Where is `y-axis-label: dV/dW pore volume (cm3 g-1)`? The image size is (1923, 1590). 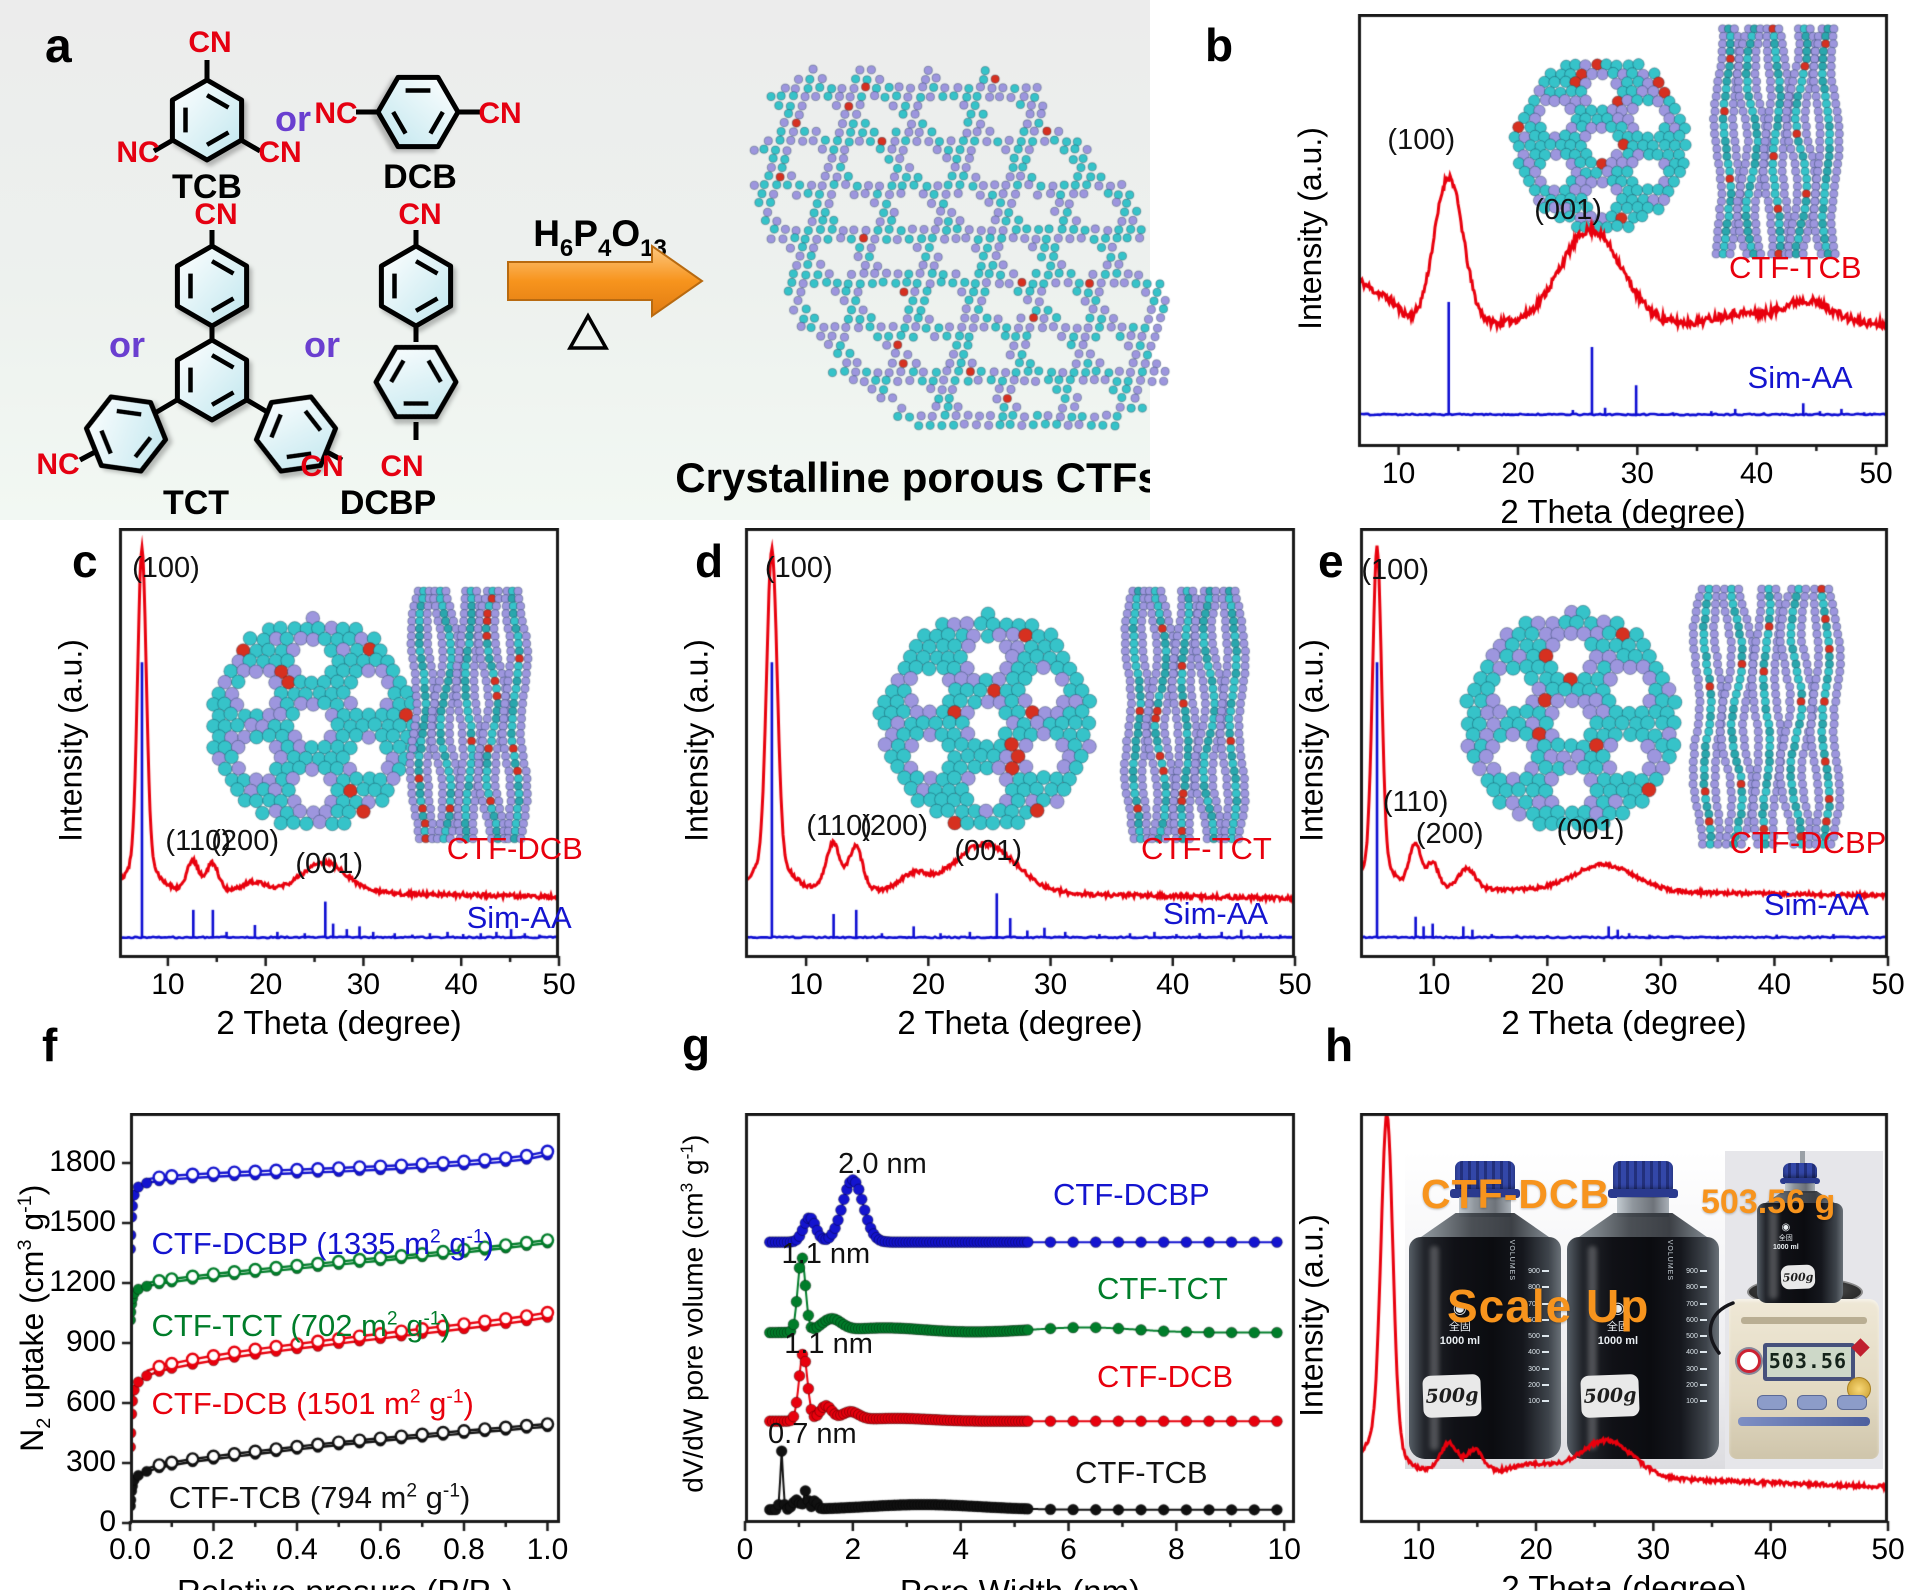
y-axis-label: dV/dW pore volume (cm3 g-1) is located at coordinates (692, 1313).